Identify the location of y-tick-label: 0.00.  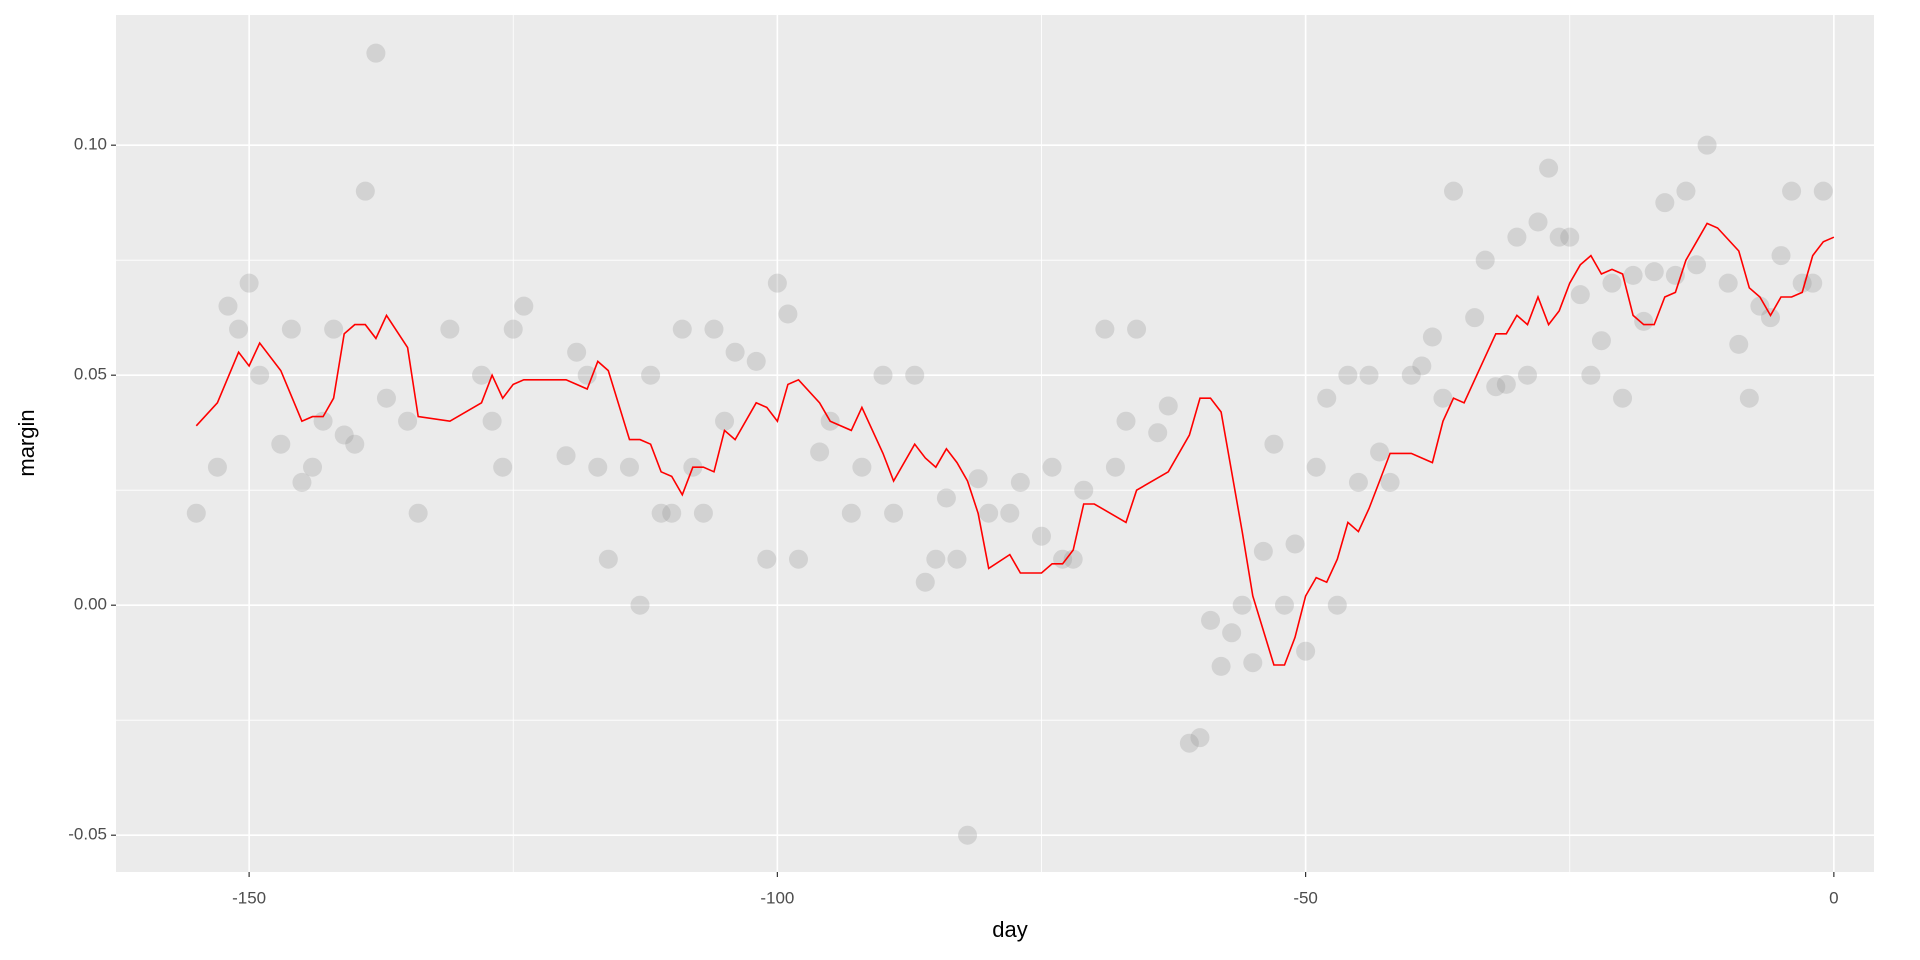
(90, 604).